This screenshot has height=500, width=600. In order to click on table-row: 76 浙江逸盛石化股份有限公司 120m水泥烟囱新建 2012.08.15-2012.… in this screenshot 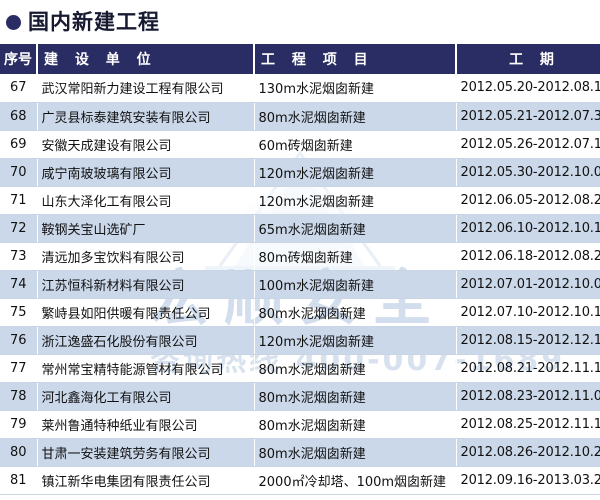, I will do `click(300, 340)`.